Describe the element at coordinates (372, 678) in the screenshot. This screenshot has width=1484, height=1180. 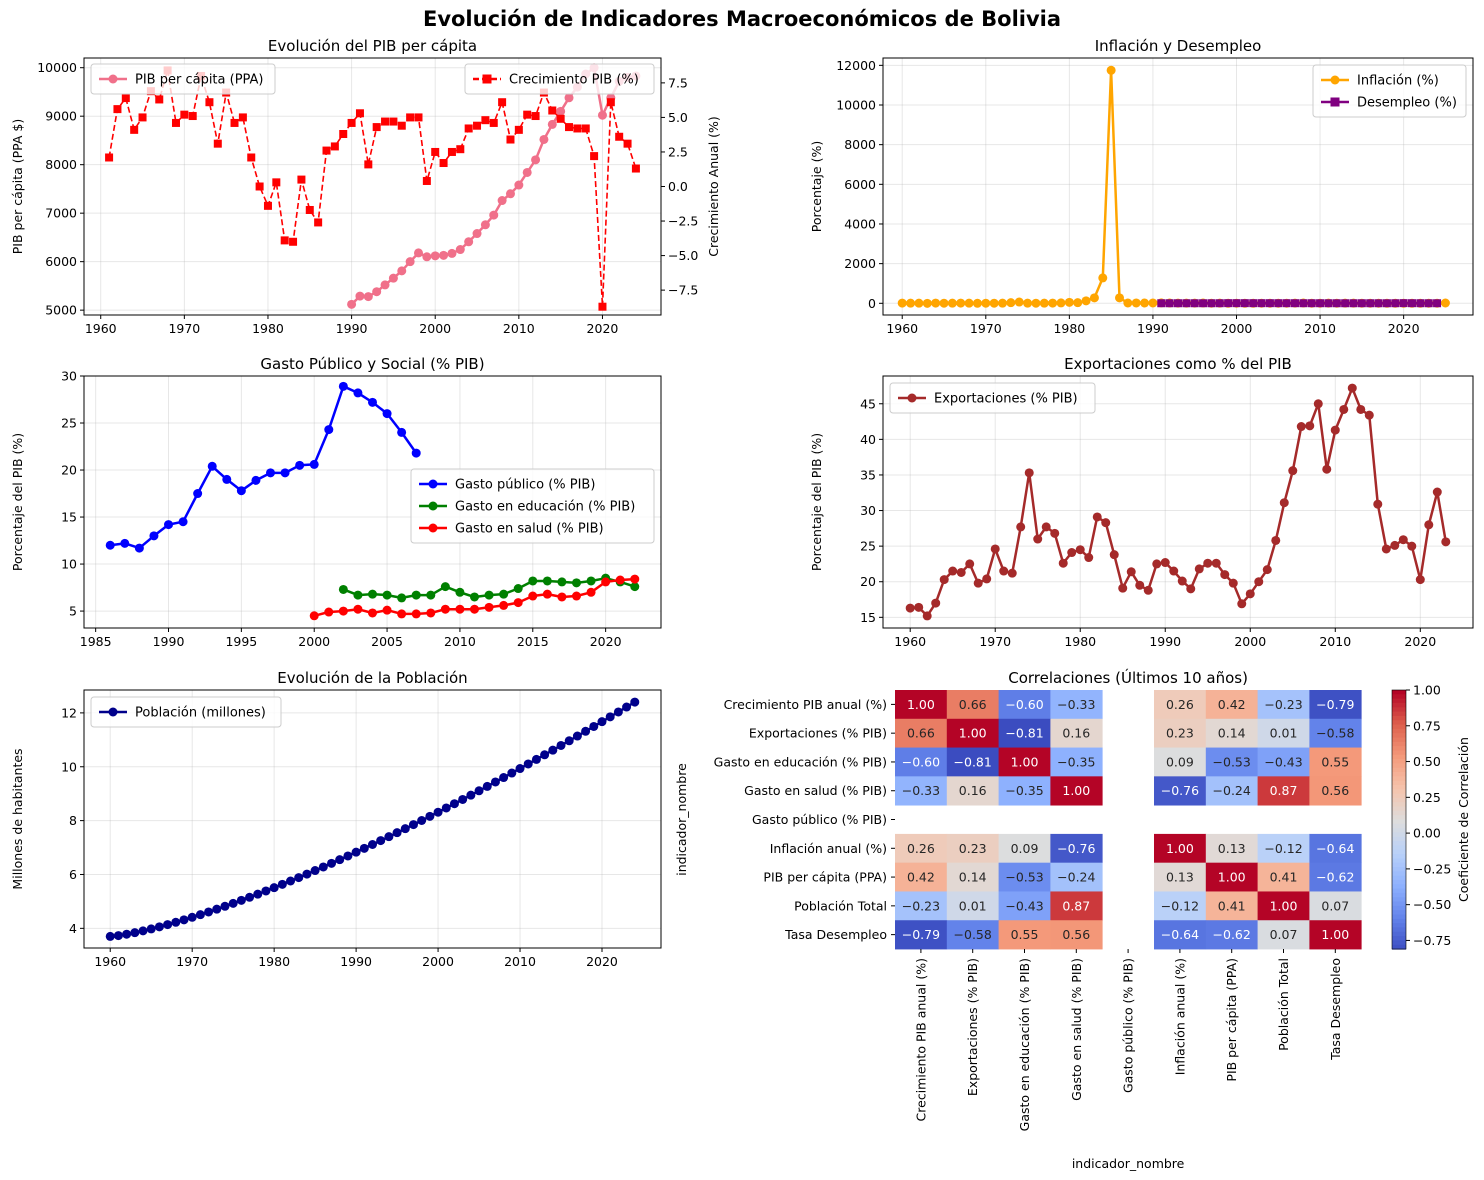
I see `chart-title: Evolución de la Población` at that location.